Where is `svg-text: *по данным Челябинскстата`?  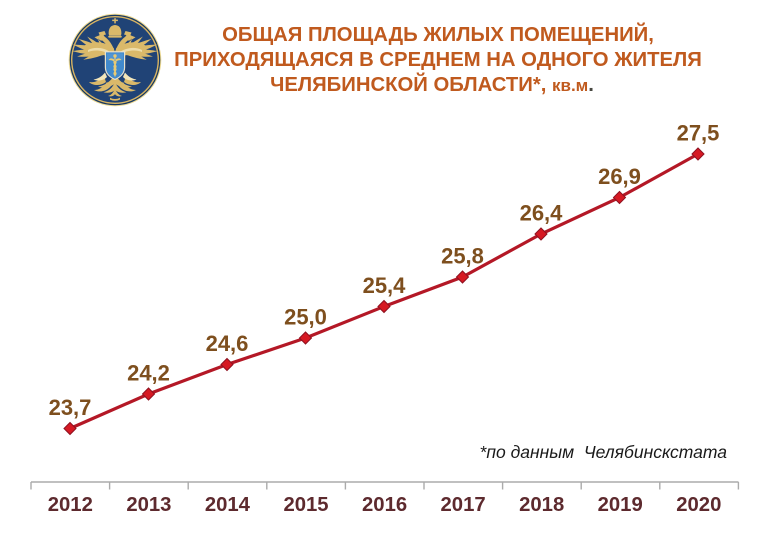
svg-text: *по данным Челябинскстата is located at coordinates (604, 452).